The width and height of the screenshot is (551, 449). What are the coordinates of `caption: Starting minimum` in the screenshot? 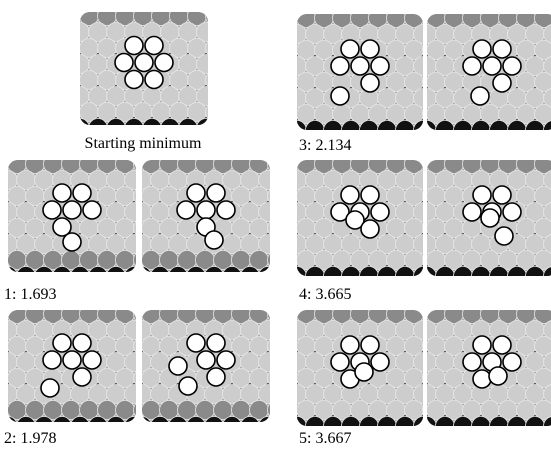 It's located at (143, 143).